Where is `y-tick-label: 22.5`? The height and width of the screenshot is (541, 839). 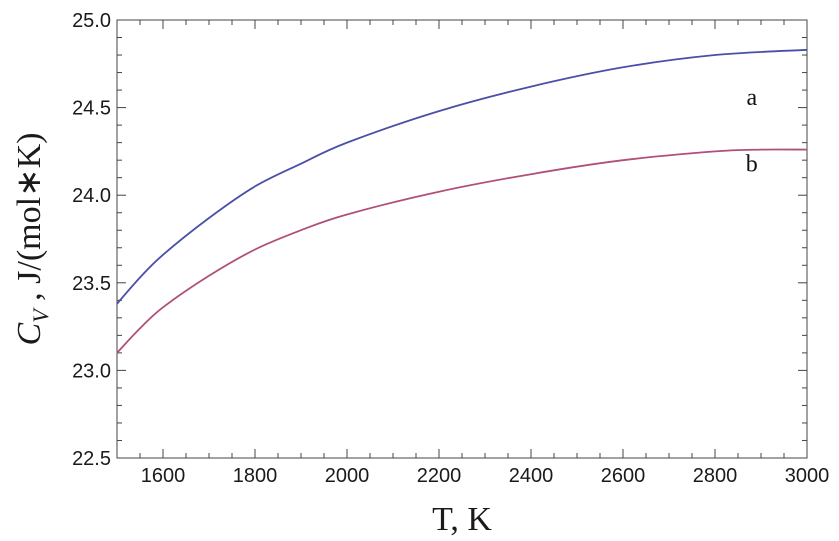
y-tick-label: 22.5 is located at coordinates (91, 459).